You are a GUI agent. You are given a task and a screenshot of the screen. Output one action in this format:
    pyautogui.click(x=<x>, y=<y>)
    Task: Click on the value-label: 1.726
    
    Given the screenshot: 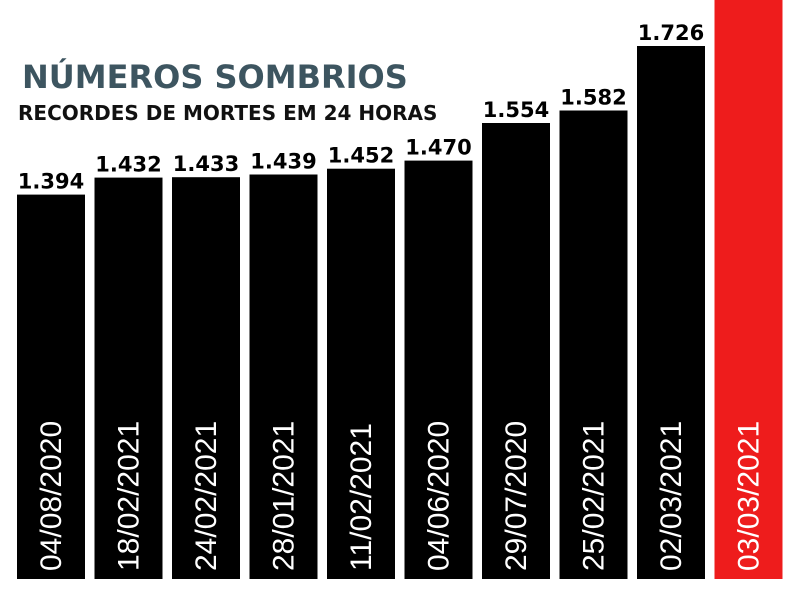 What is the action you would take?
    pyautogui.click(x=671, y=33)
    